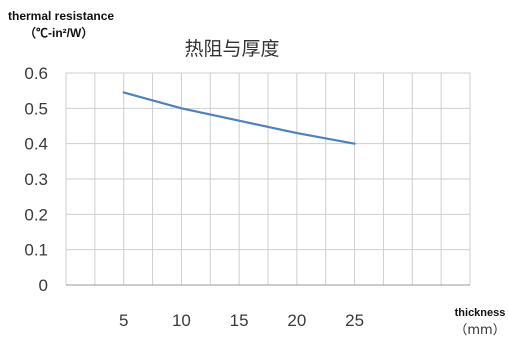 Image resolution: width=508 pixels, height=338 pixels. What do you see at coordinates (58, 32) in the screenshot?
I see `y-axis-label-line2: （℃-in²/W）` at bounding box center [58, 32].